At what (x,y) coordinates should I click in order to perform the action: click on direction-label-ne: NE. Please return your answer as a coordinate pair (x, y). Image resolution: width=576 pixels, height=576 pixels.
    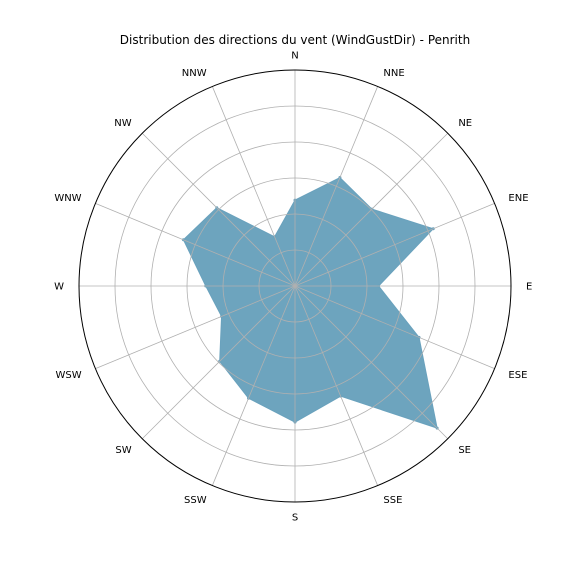
    Looking at the image, I should click on (465, 123).